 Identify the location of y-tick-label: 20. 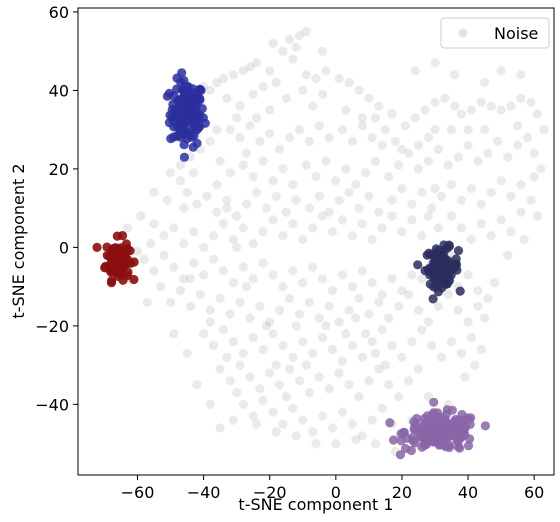
(59, 169).